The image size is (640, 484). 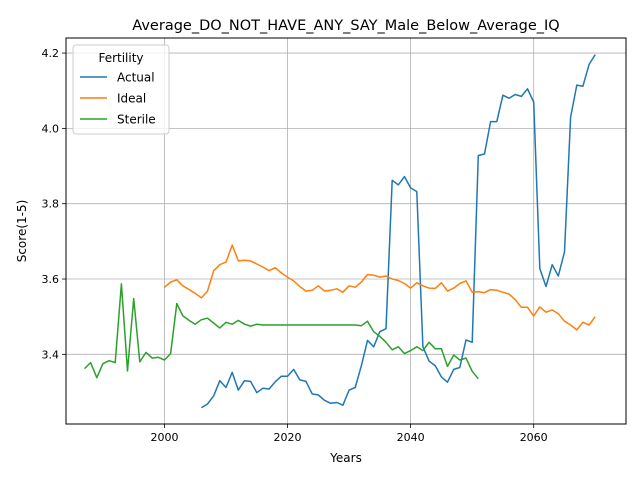 I want to click on legend: Fertility Actual Ideal Sterile, so click(x=121, y=89).